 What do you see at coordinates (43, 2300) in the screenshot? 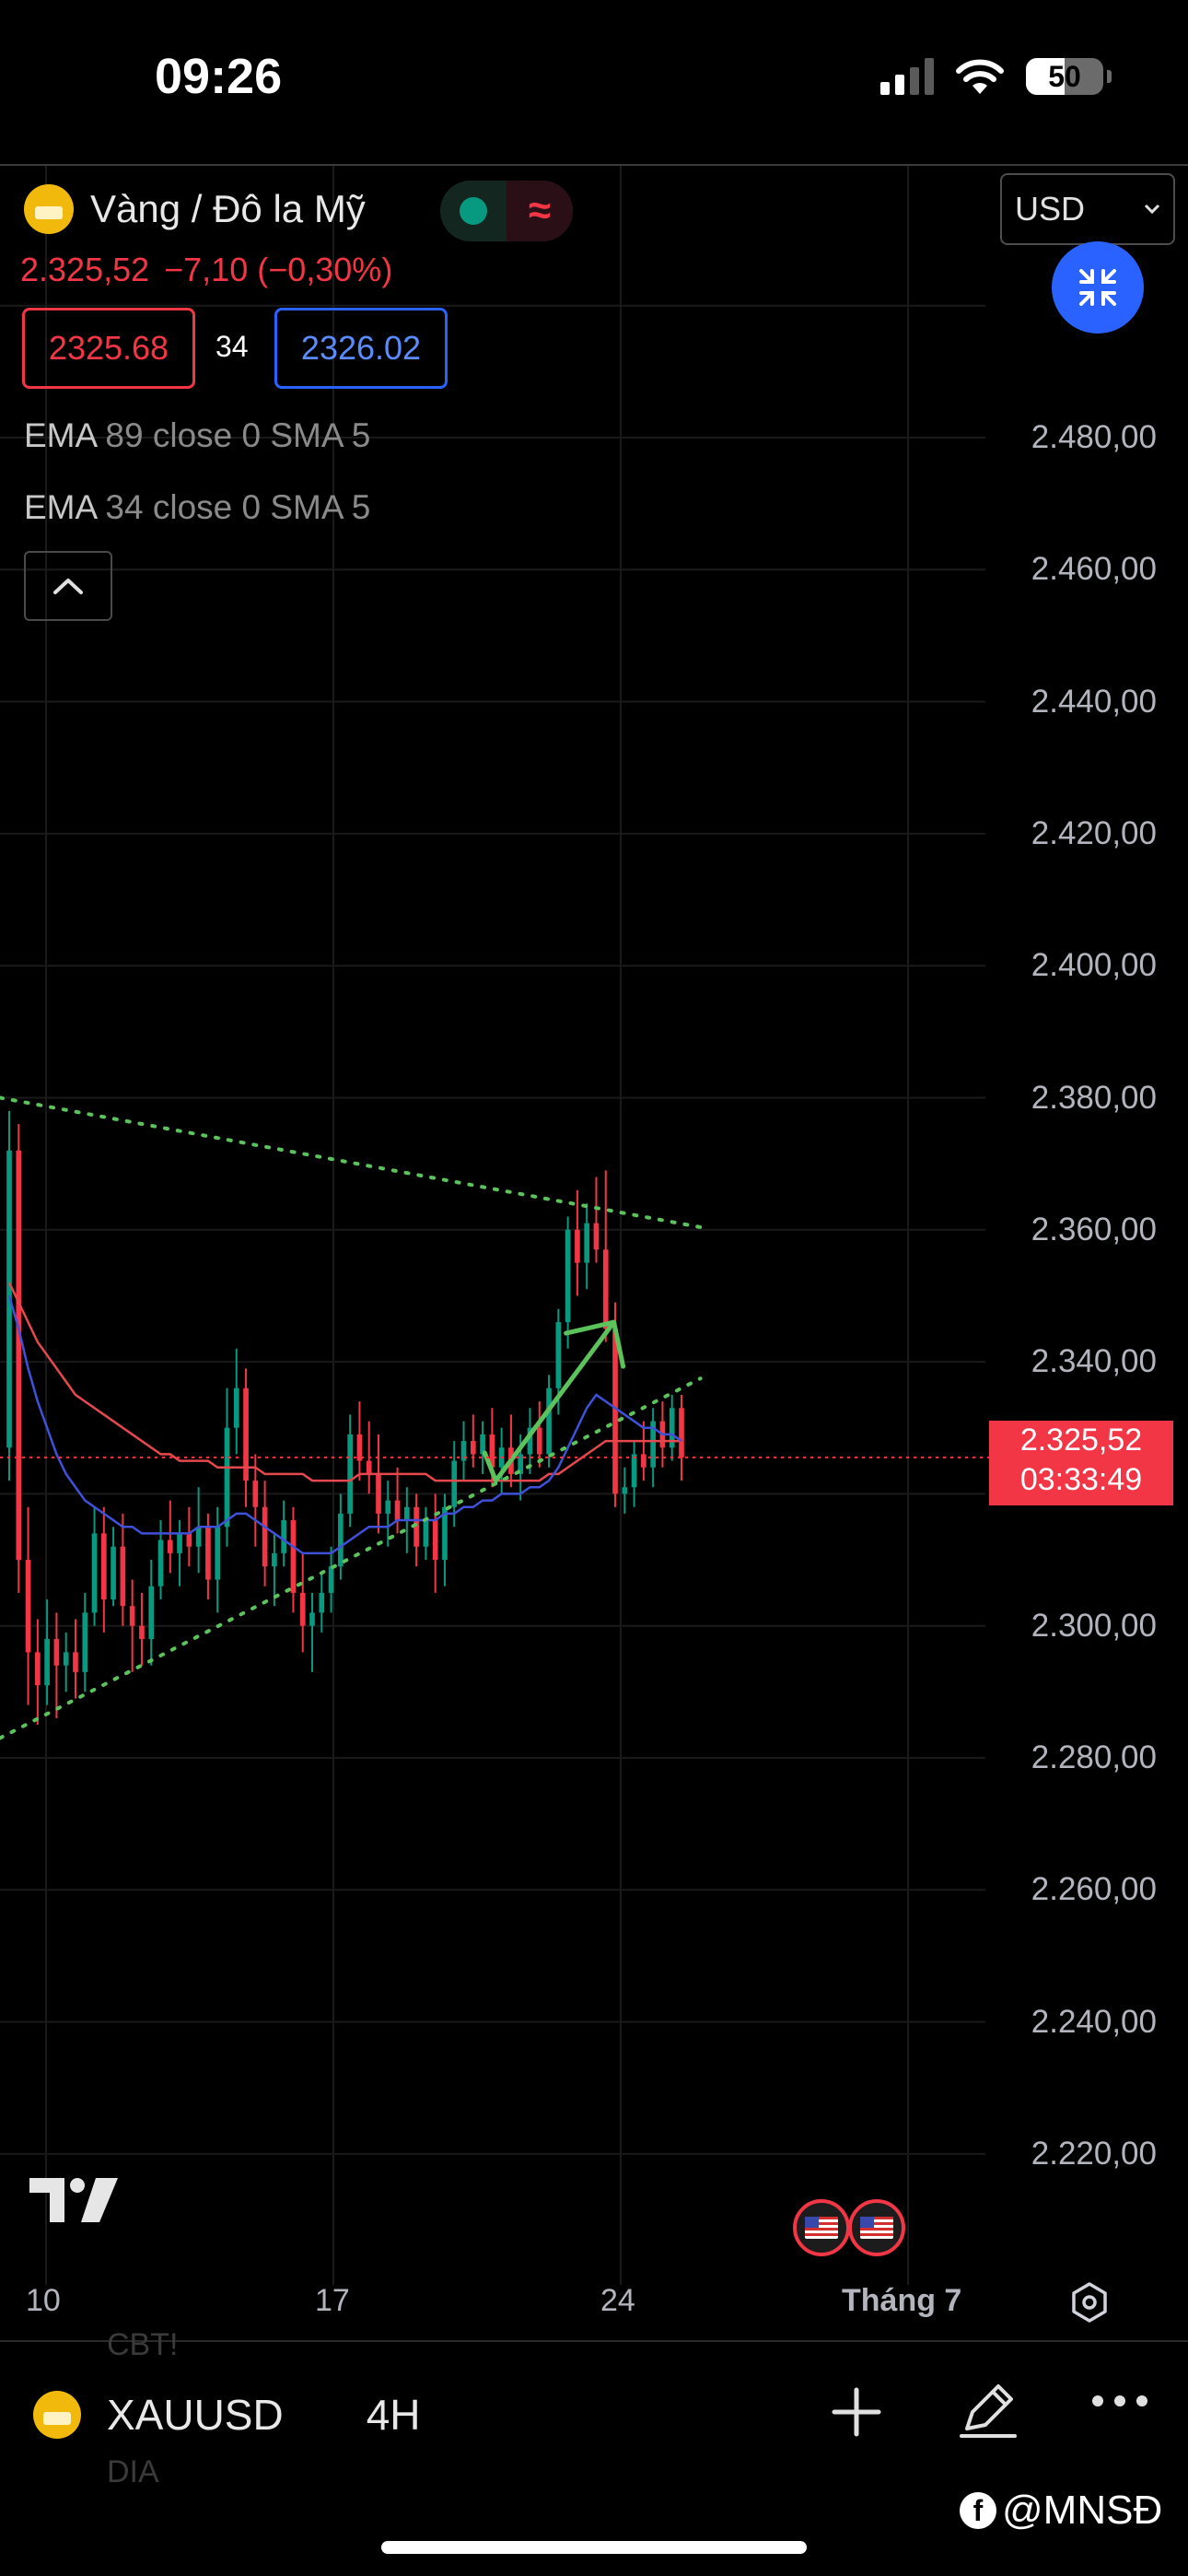
I see `time-tick: 10` at bounding box center [43, 2300].